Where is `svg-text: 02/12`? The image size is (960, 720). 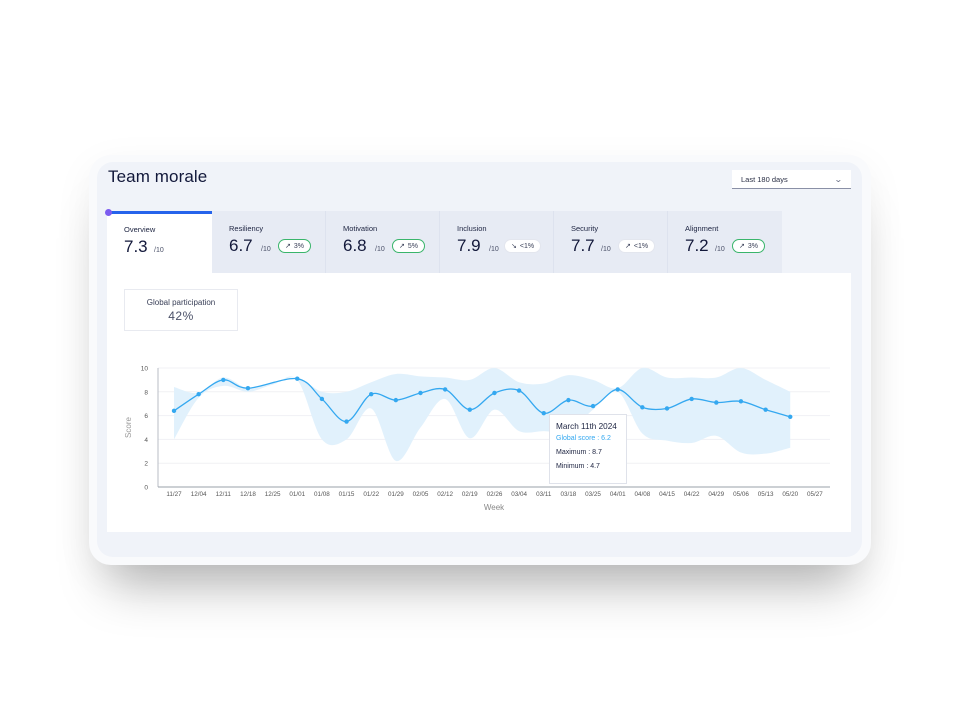 svg-text: 02/12 is located at coordinates (445, 494).